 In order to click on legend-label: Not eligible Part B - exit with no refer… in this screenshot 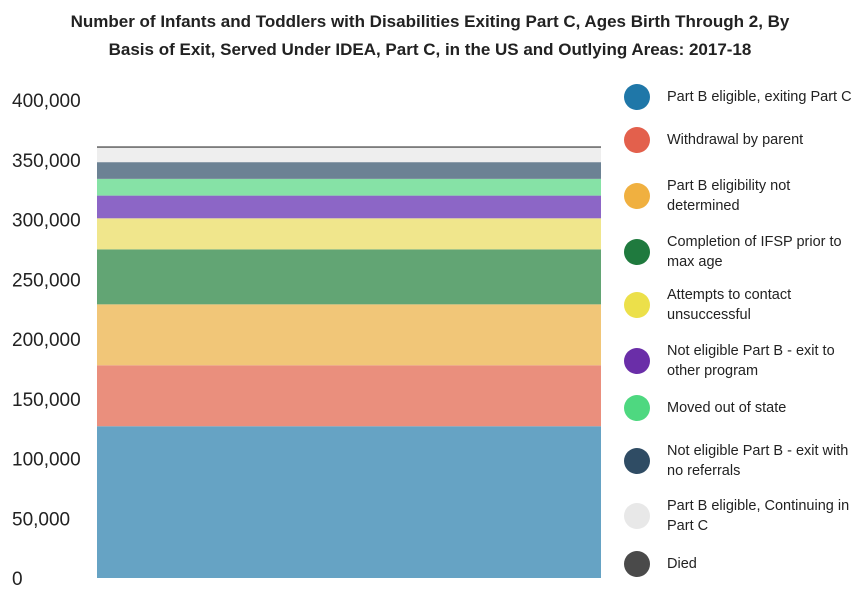, I will do `click(758, 461)`.